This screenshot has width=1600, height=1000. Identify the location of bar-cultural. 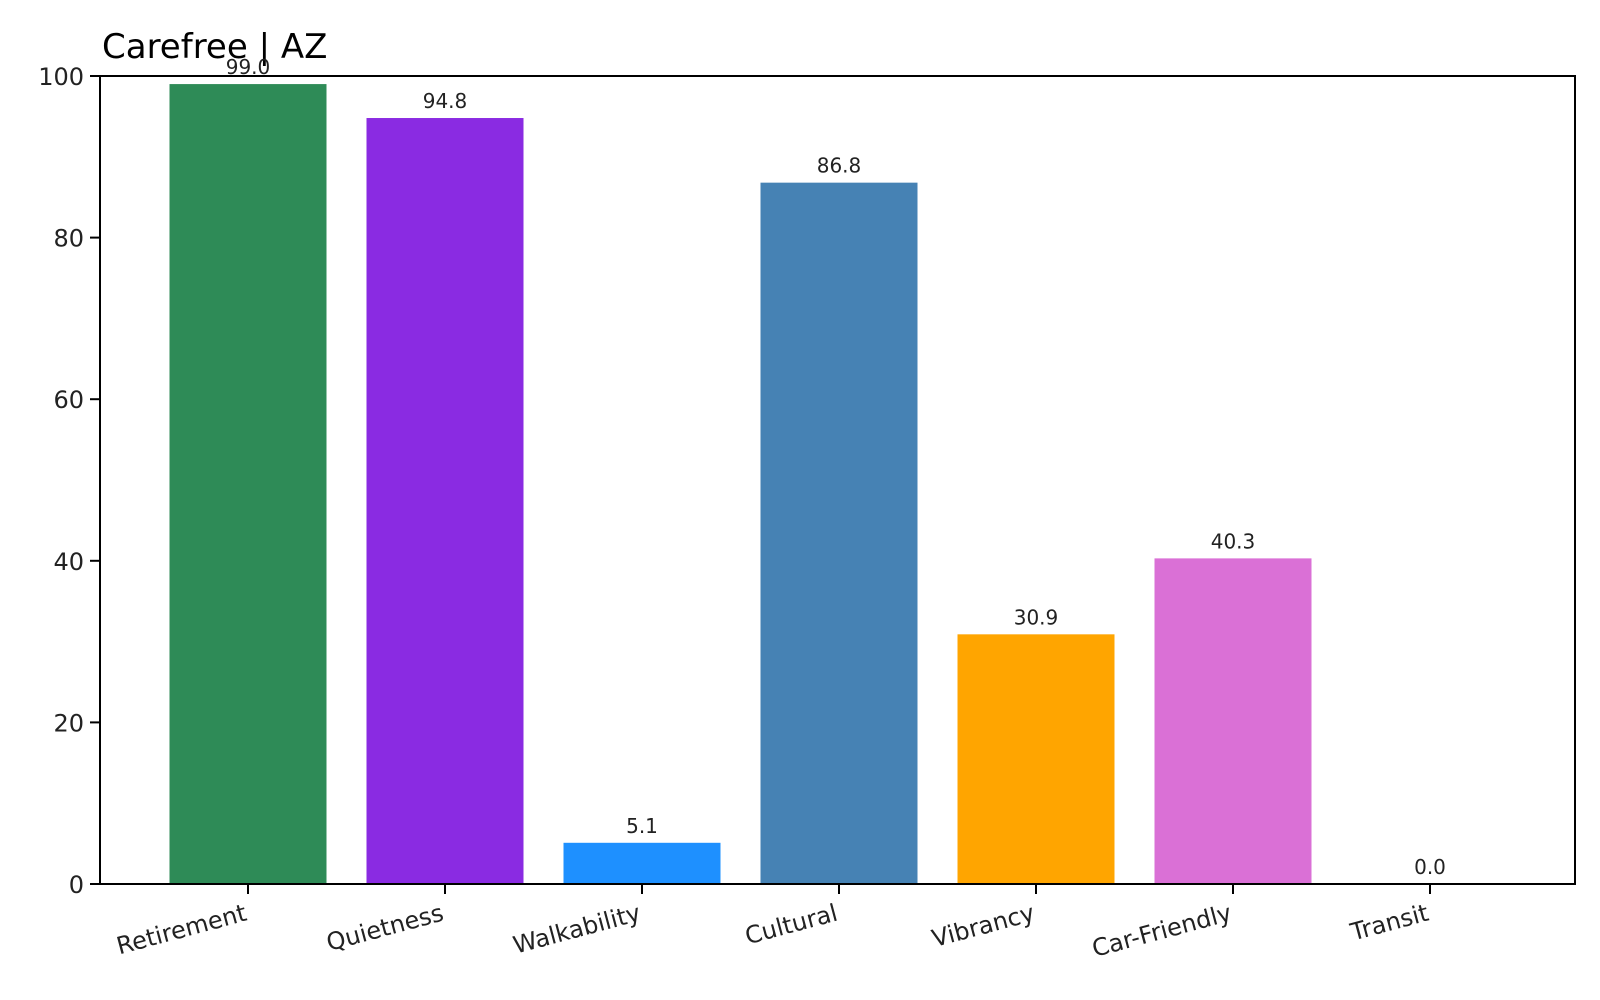
(839, 533).